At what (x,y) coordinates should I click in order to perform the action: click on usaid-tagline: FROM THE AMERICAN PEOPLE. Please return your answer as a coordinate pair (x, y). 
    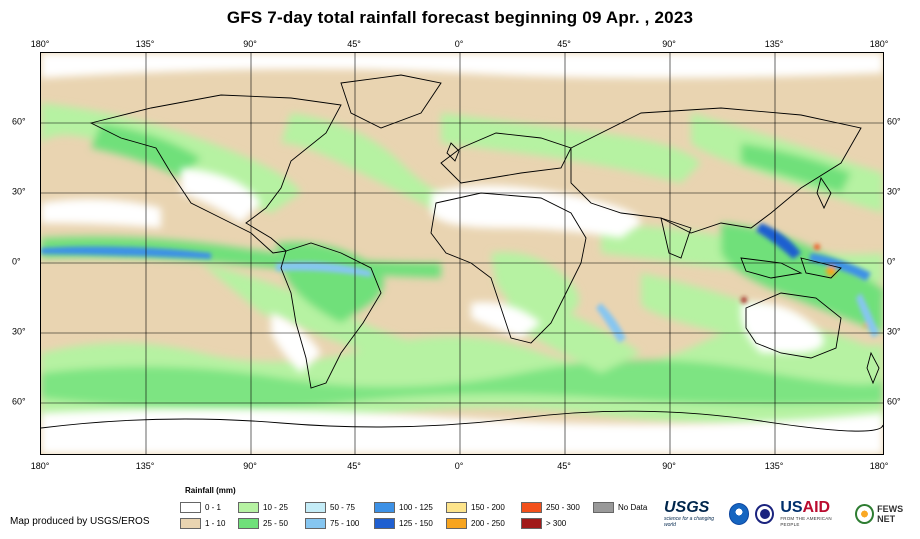
    Looking at the image, I should click on (806, 521).